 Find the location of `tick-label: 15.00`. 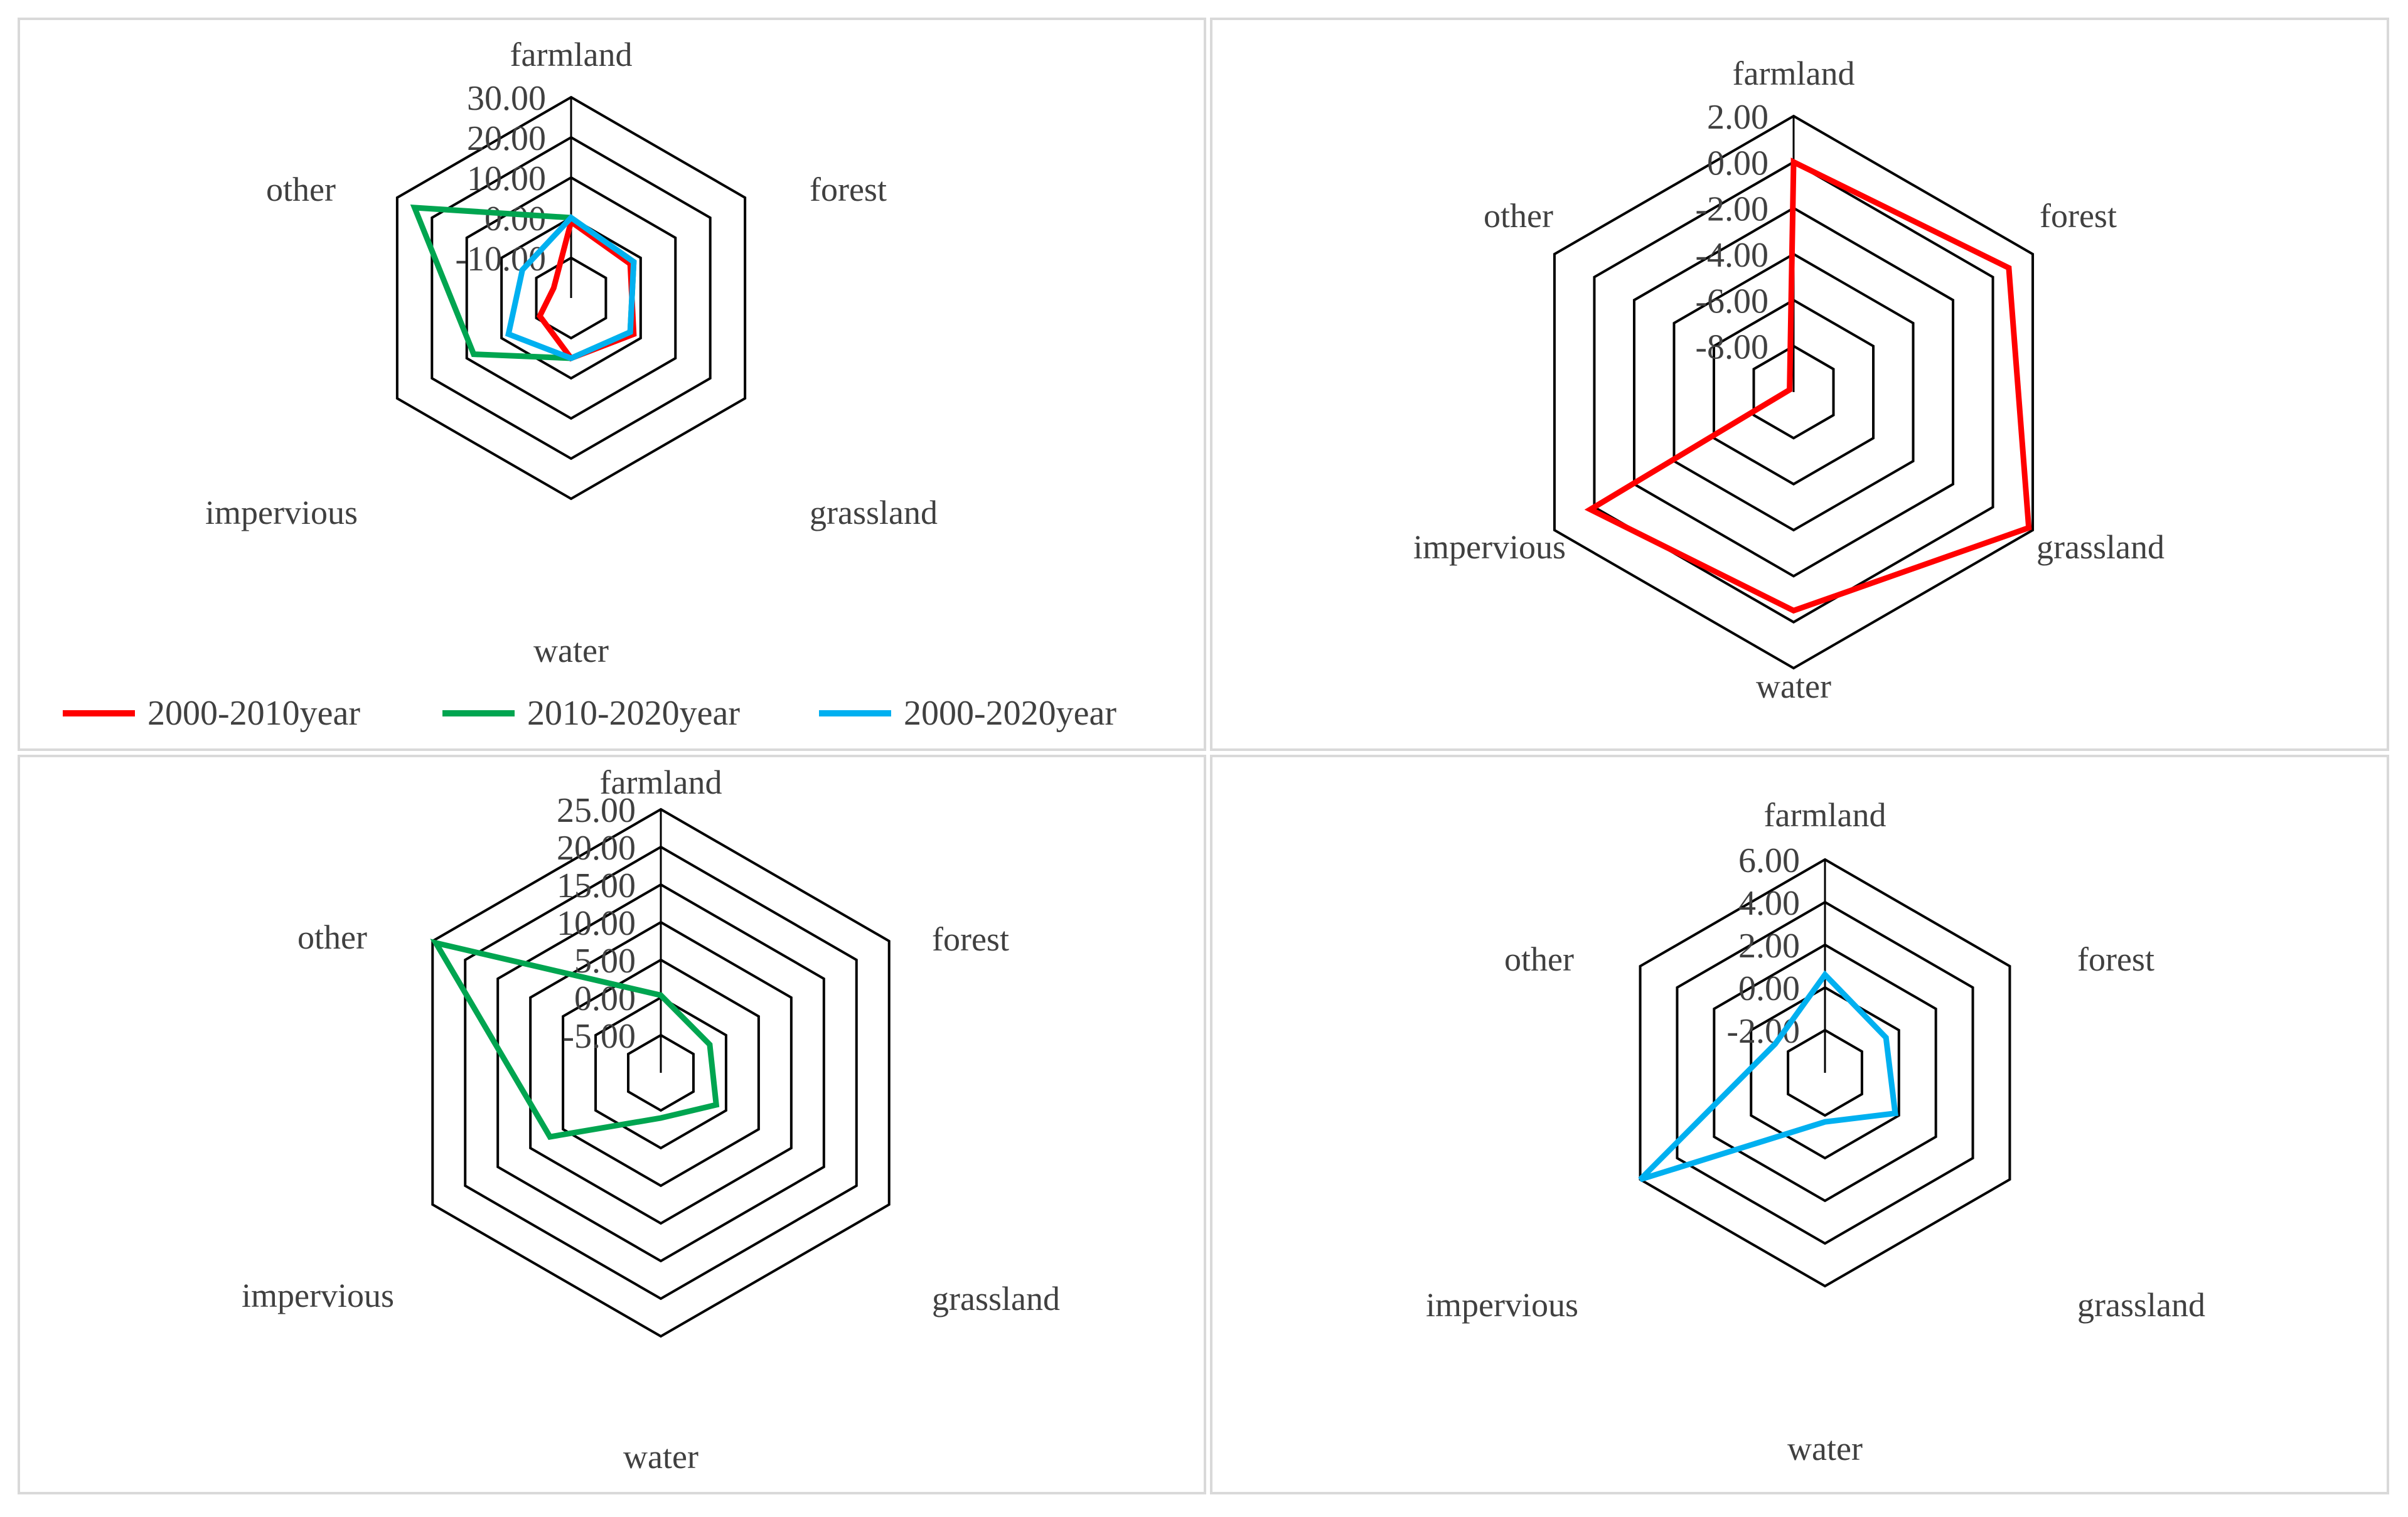

tick-label: 15.00 is located at coordinates (596, 885).